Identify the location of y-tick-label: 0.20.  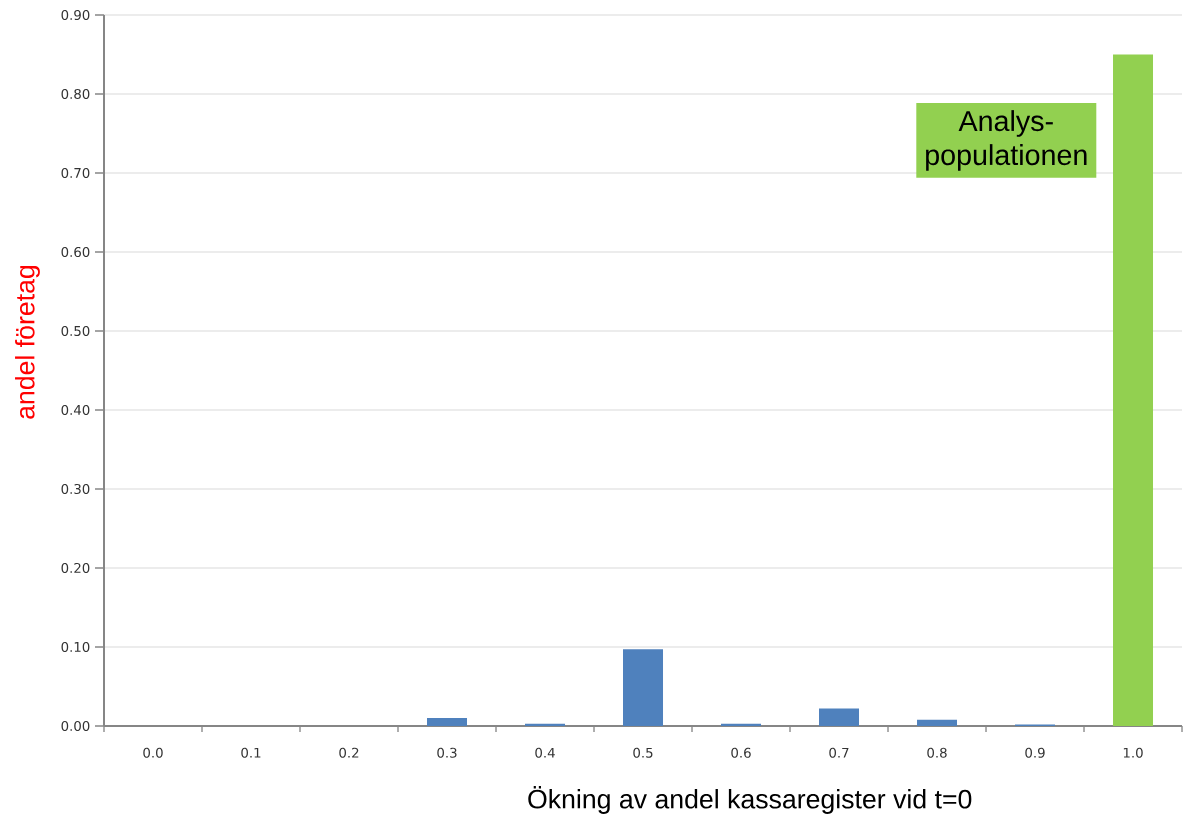
(75, 567).